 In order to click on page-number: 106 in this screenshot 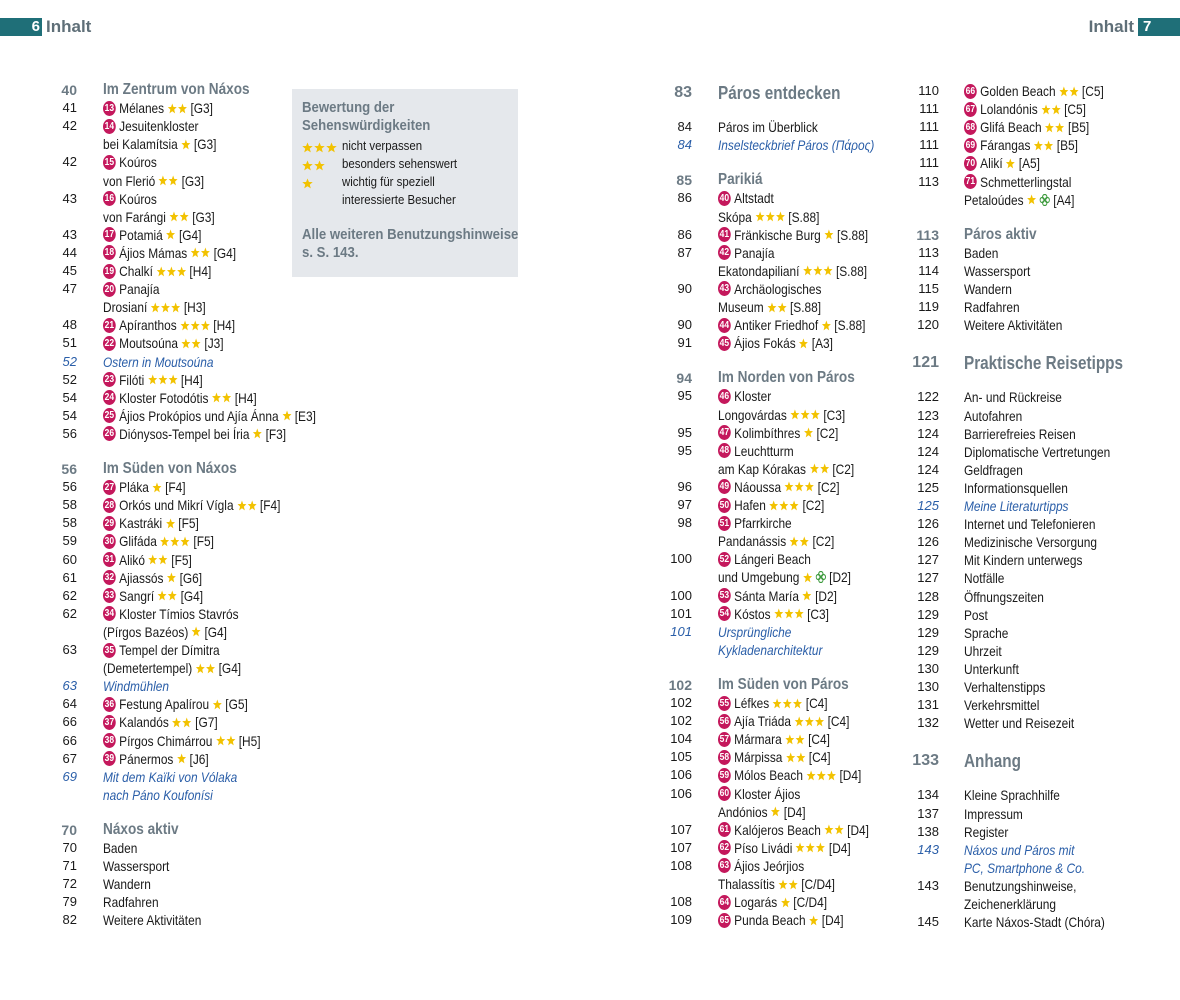, I will do `click(681, 793)`.